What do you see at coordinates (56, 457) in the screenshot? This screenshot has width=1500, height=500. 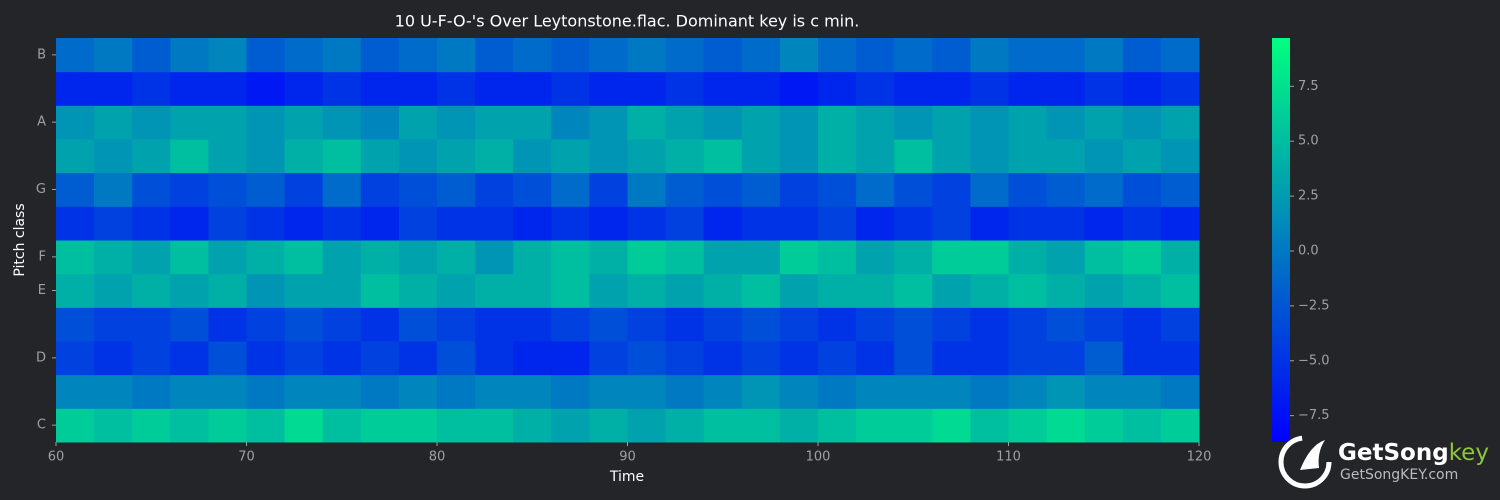 I see `x-tick-label: 60` at bounding box center [56, 457].